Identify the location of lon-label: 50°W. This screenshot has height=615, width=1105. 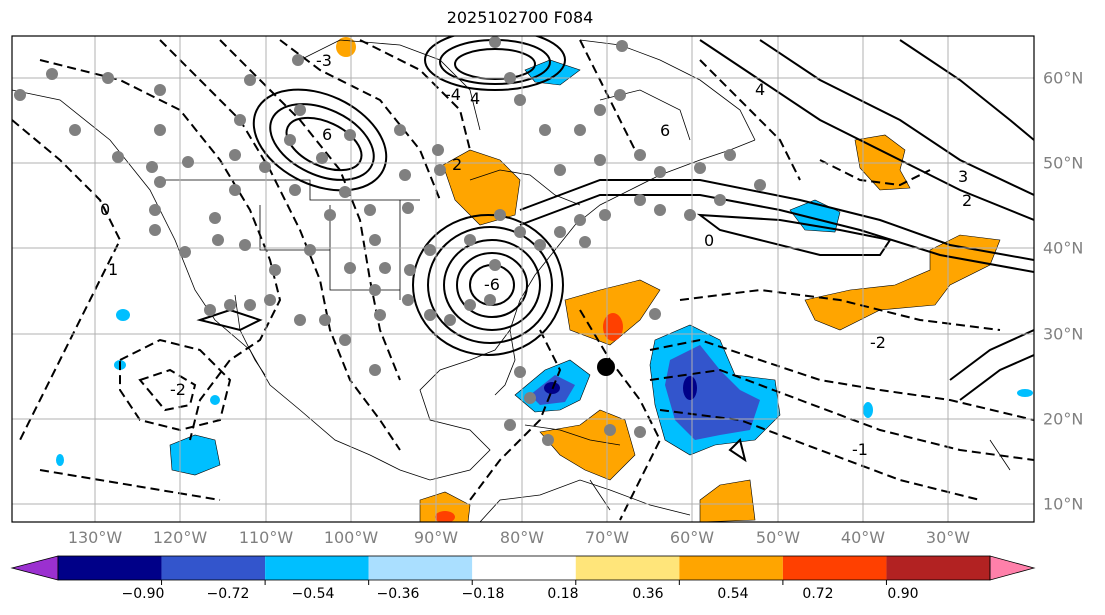
(778, 537).